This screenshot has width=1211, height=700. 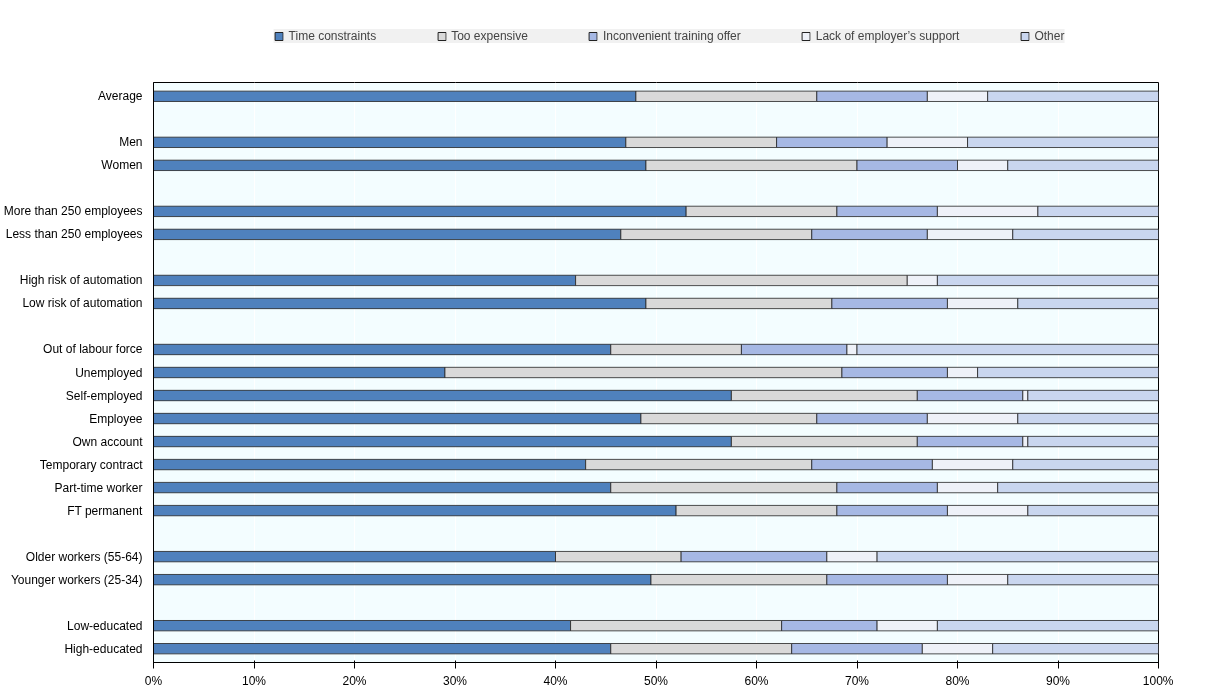 I want to click on y-tick-label: Low-educated, so click(x=105, y=625).